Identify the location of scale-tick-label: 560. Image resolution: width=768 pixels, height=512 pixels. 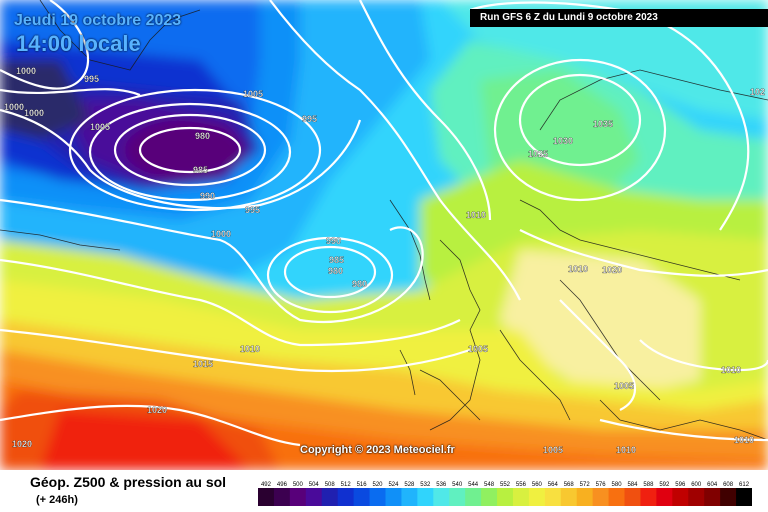
(537, 485).